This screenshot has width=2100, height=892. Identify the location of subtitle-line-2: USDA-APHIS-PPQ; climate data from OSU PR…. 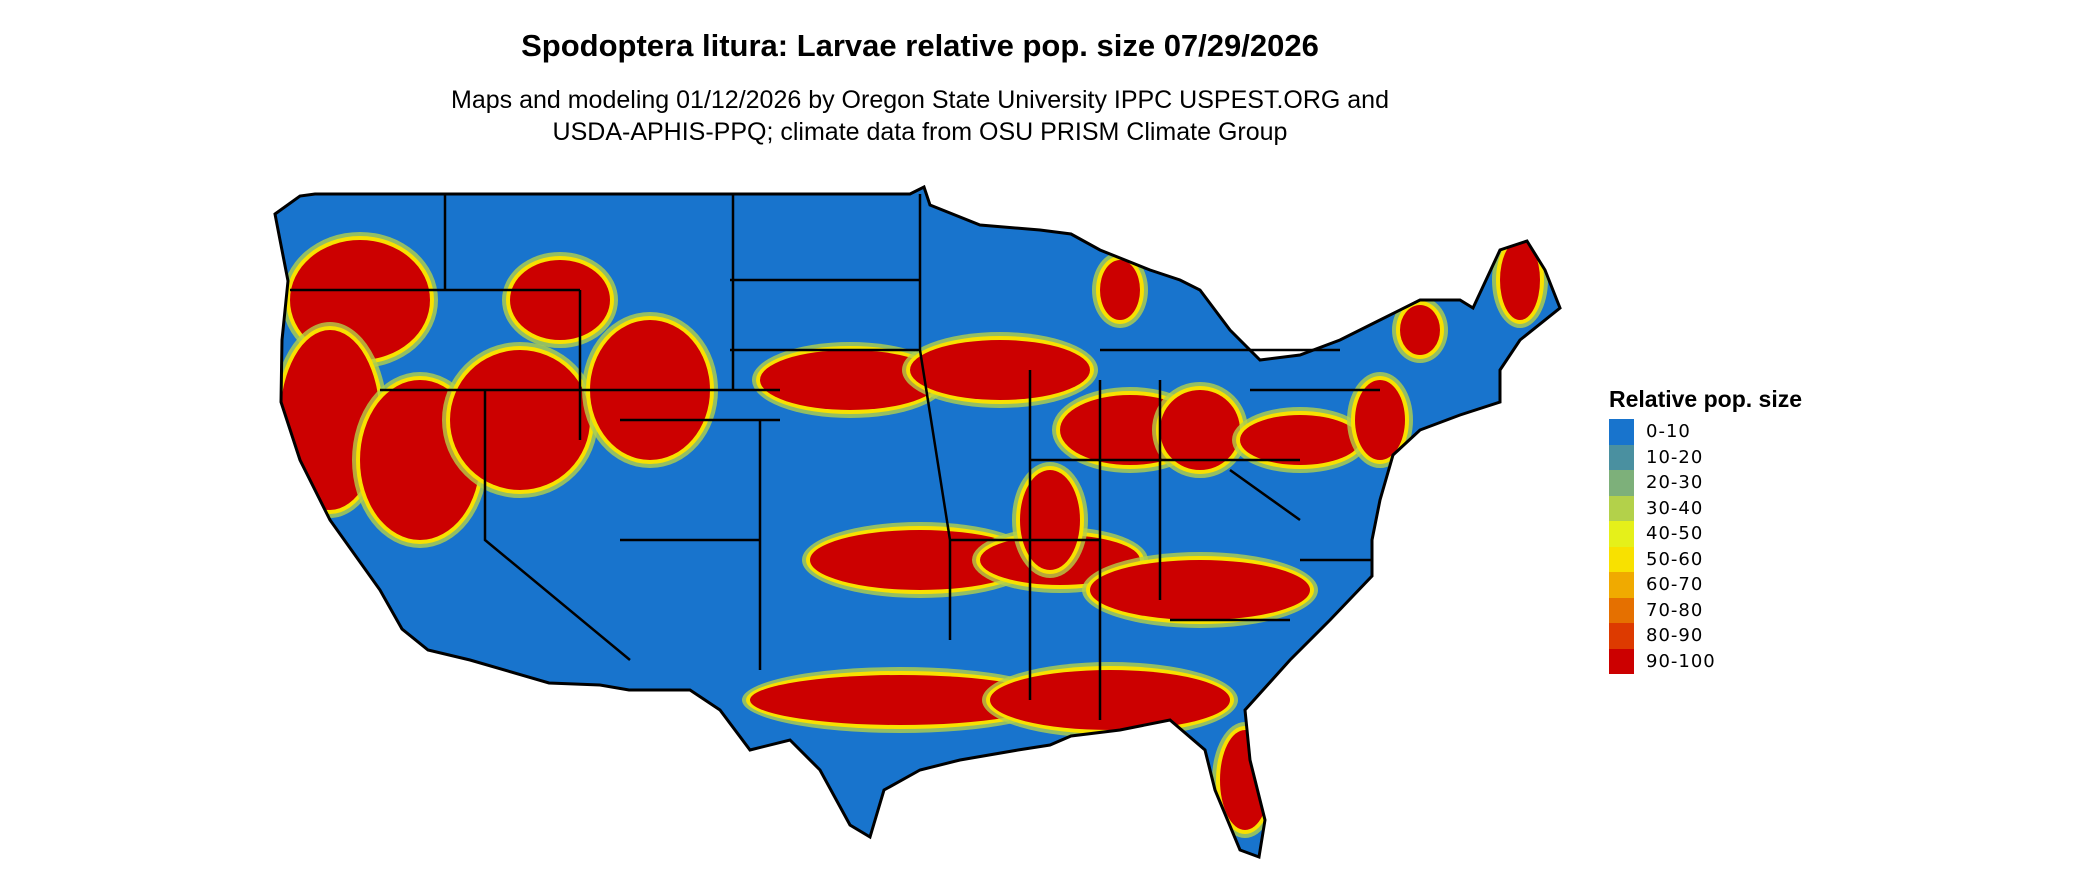
(920, 132).